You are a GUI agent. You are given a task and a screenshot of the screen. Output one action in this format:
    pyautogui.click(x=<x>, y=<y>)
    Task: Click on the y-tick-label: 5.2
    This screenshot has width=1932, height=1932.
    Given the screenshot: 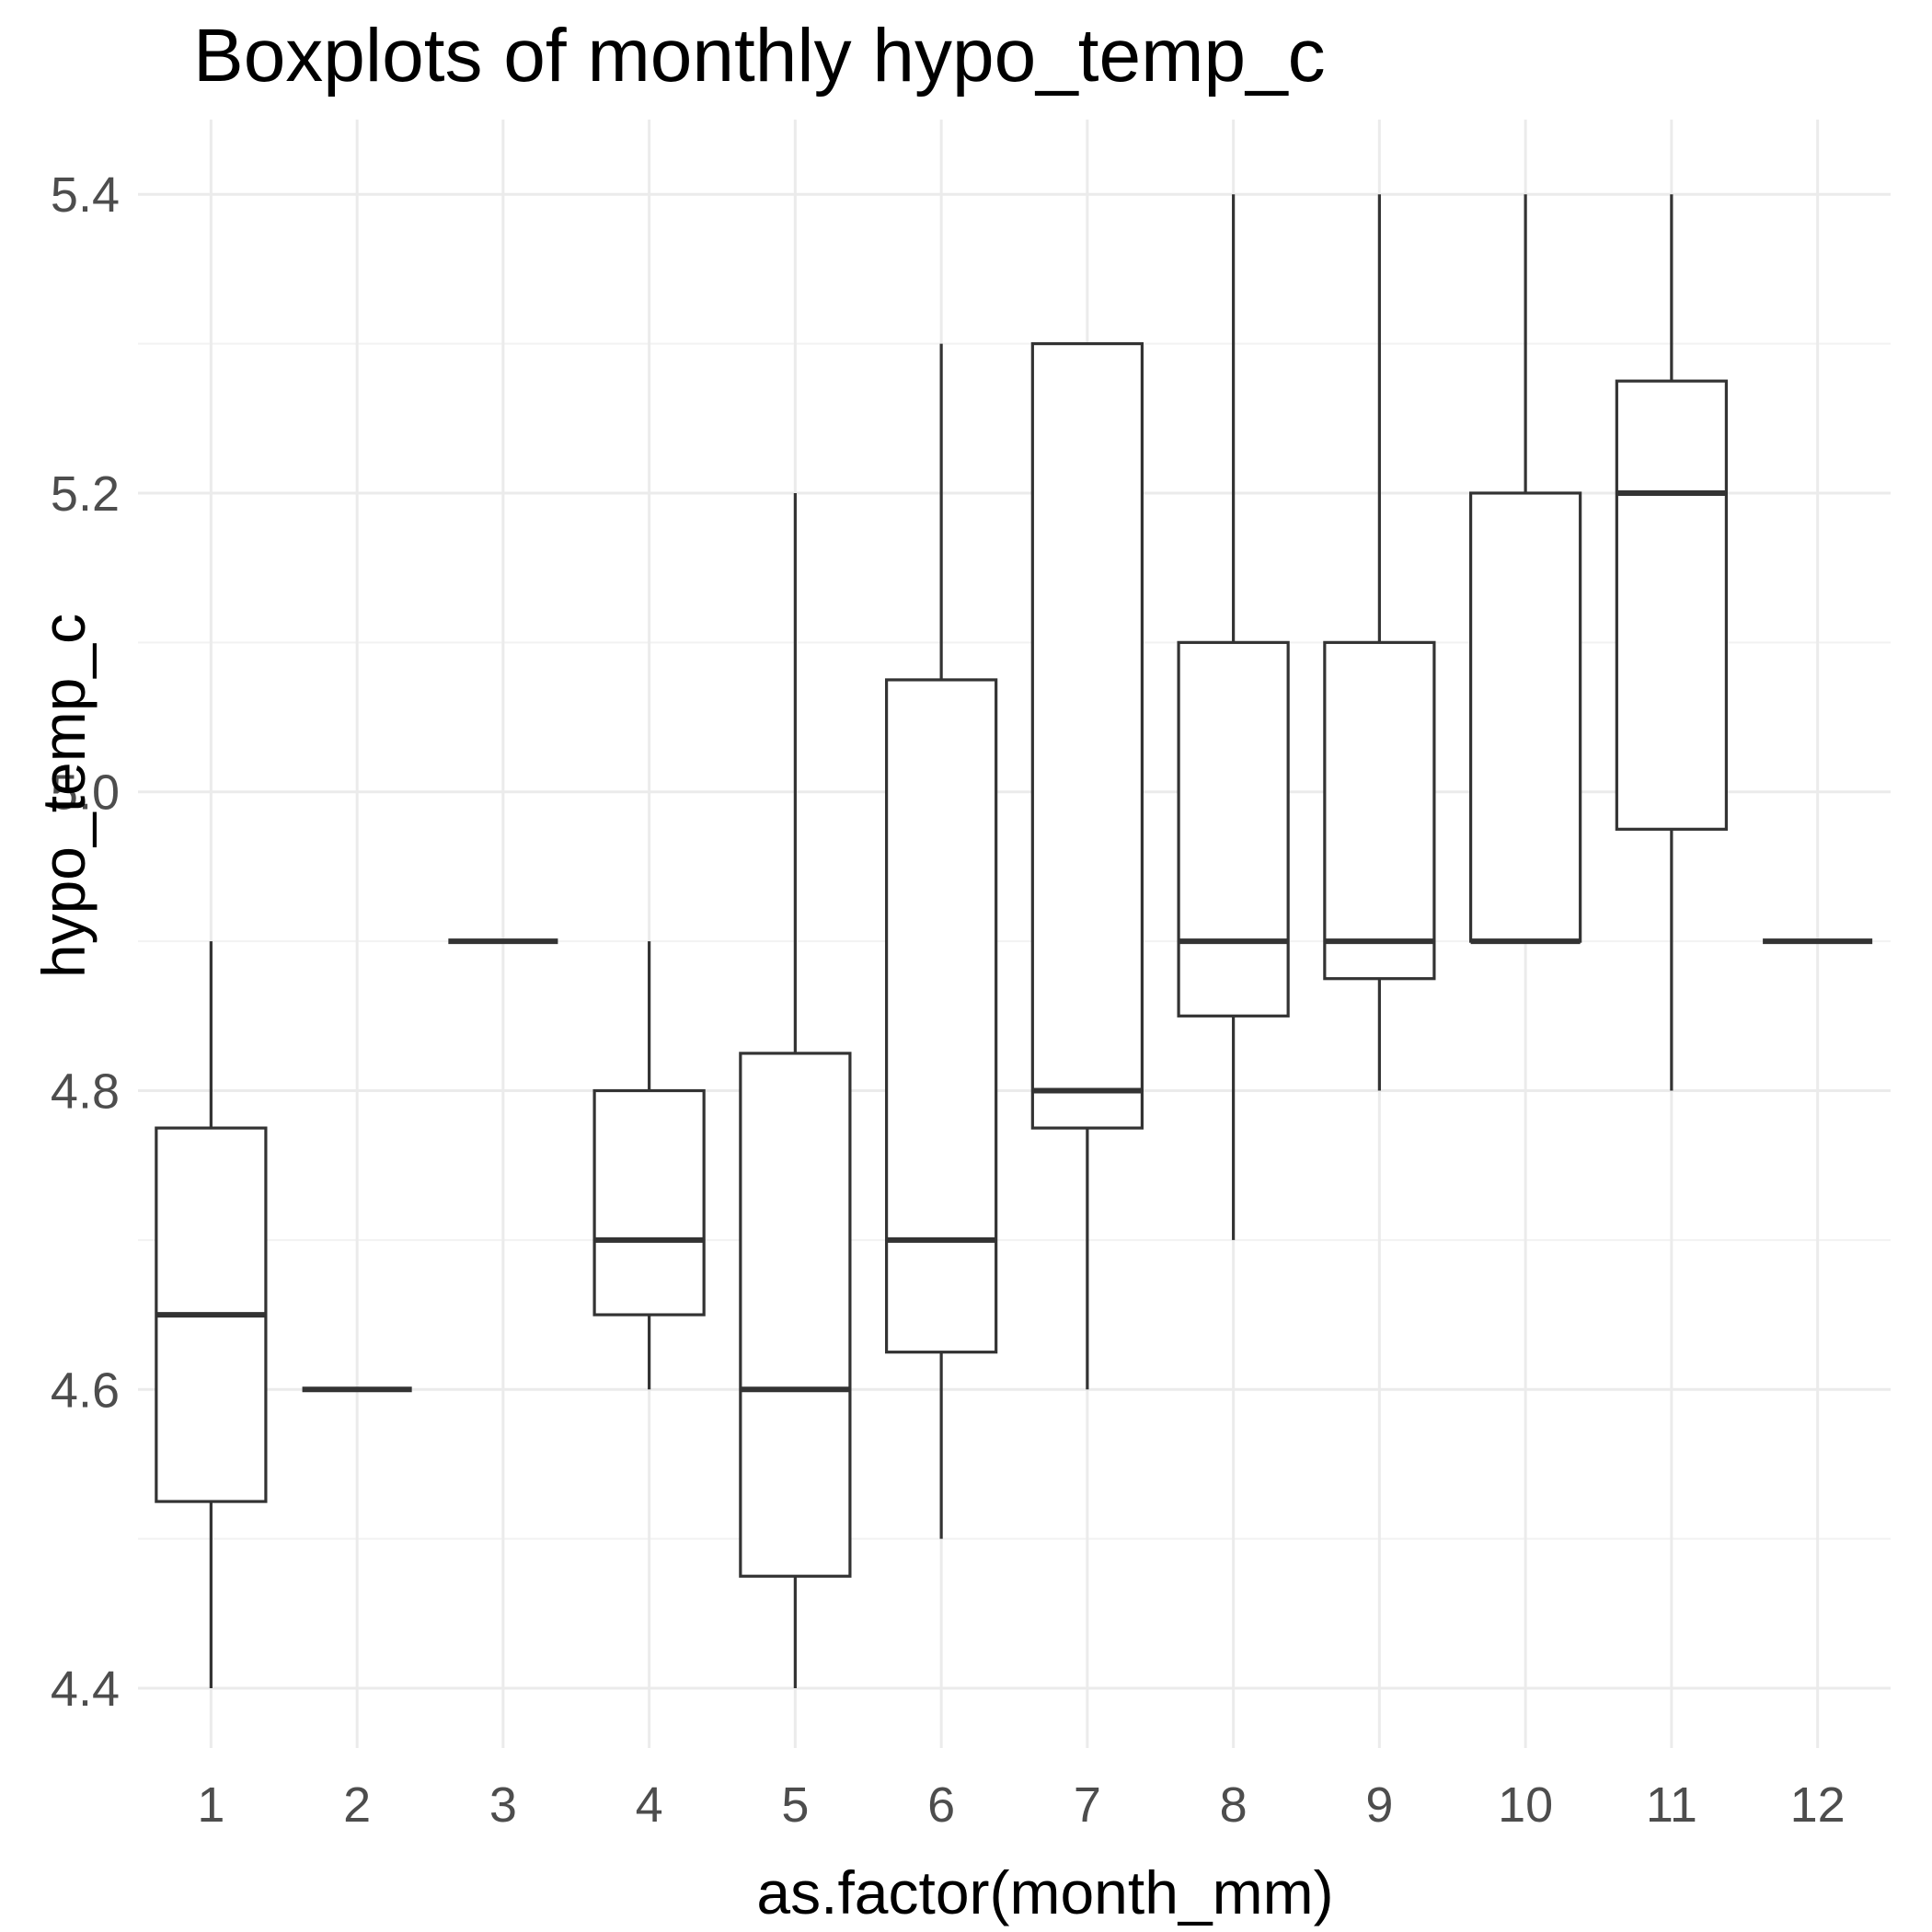 What is the action you would take?
    pyautogui.click(x=85, y=494)
    